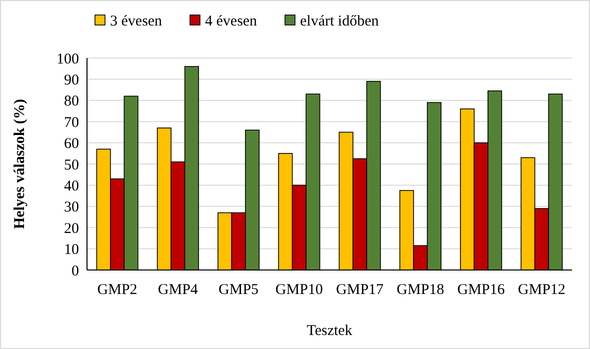 The image size is (590, 349). I want to click on y-tick-label: 50, so click(71, 165).